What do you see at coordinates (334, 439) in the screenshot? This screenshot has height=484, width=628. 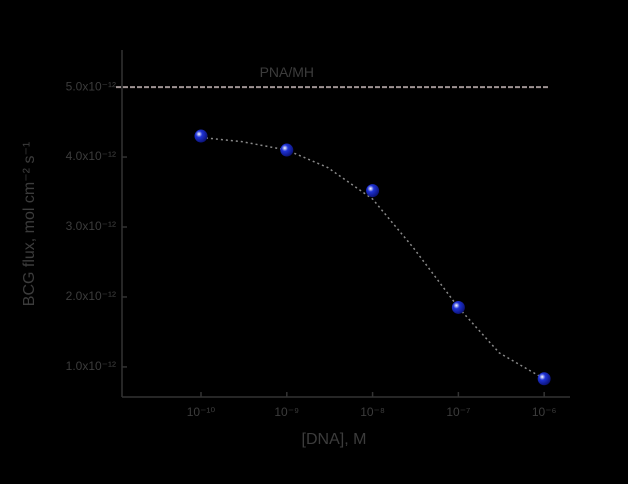 I see `x-axis-title: [DNA], M` at bounding box center [334, 439].